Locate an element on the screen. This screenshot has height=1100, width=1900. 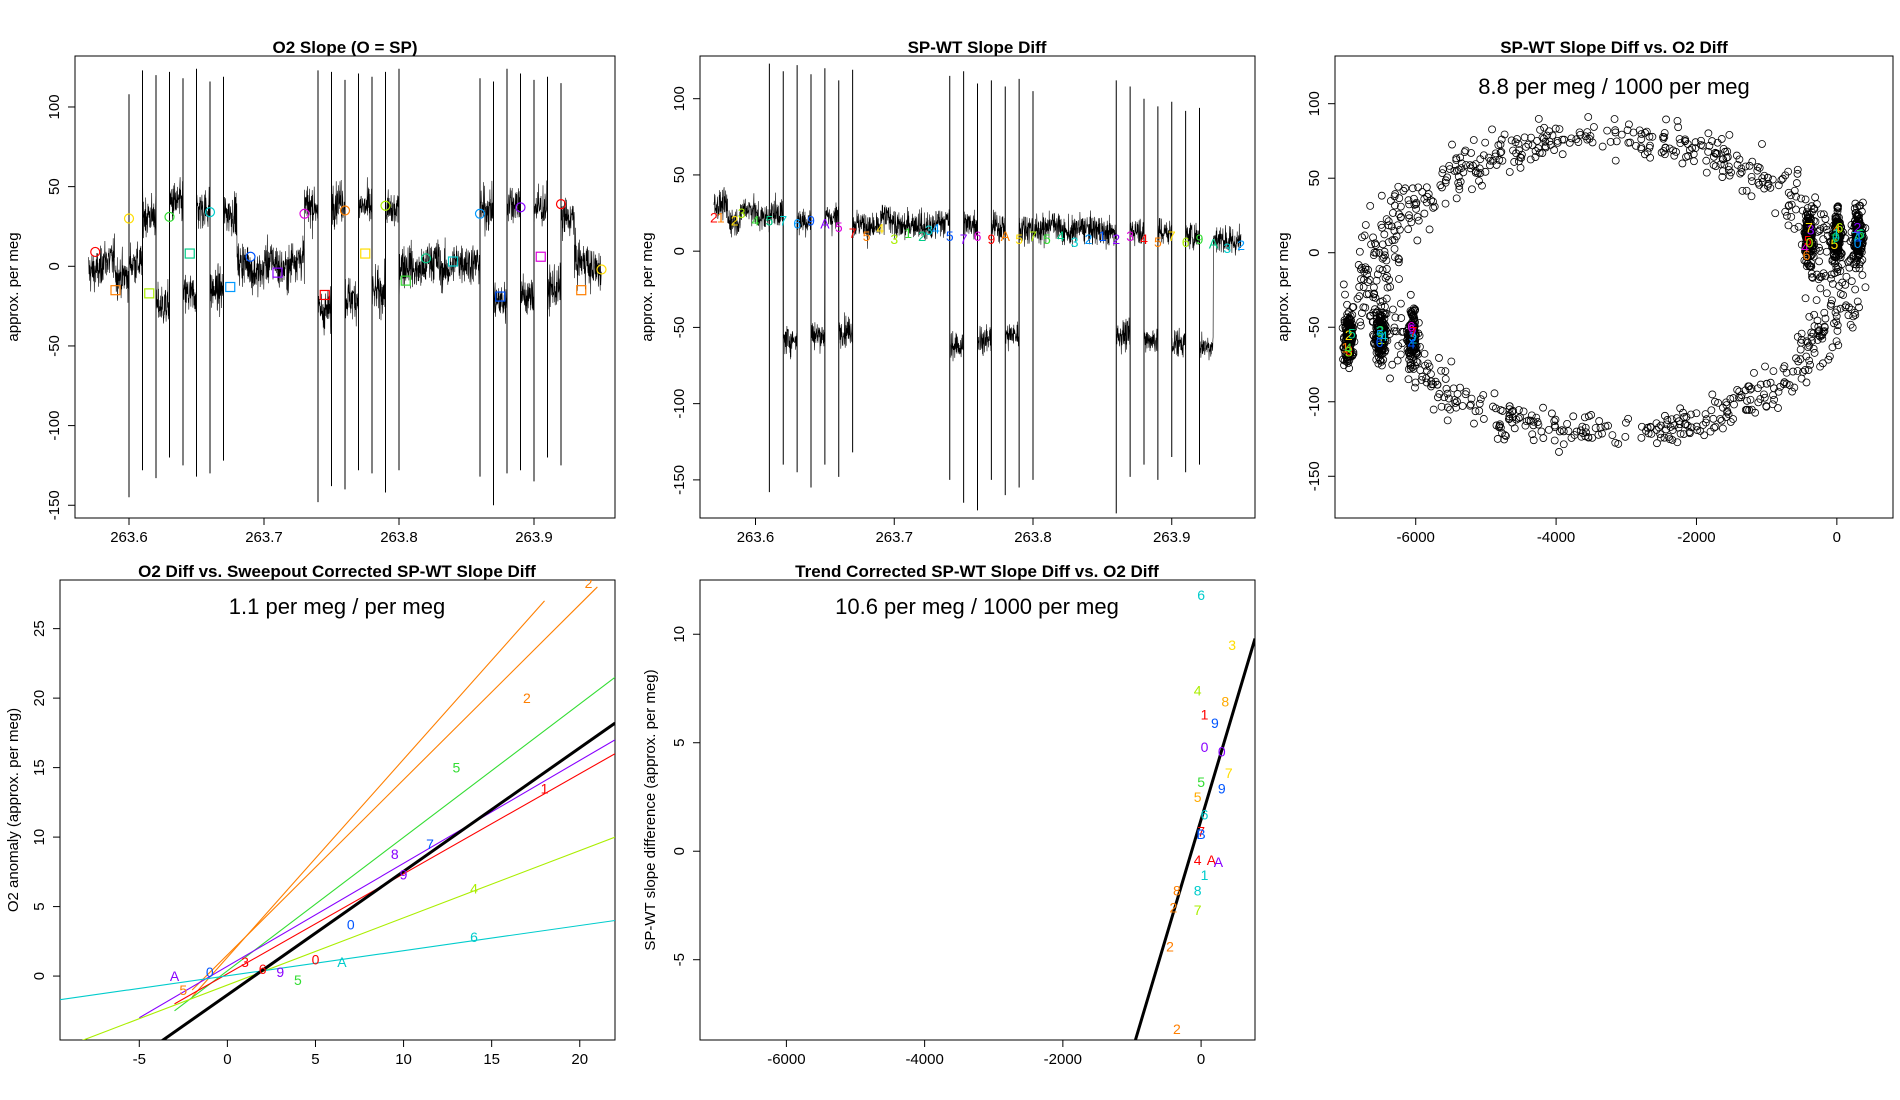
data-point-label: 5 is located at coordinates (1201, 782).